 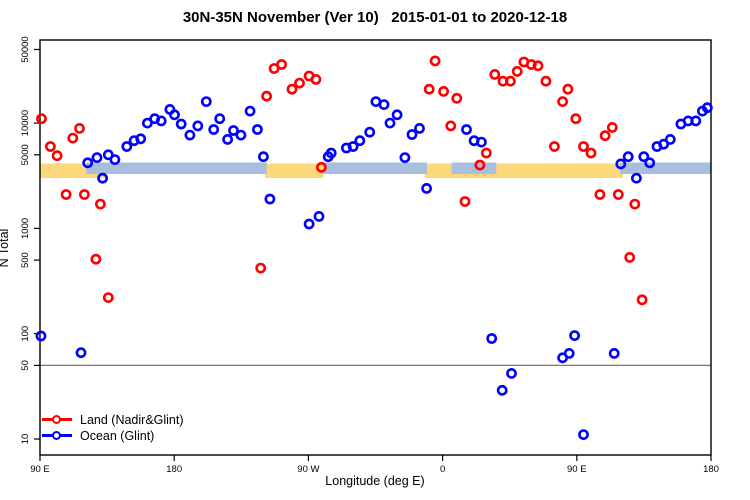 What do you see at coordinates (442, 469) in the screenshot?
I see `x-tick-label: 0` at bounding box center [442, 469].